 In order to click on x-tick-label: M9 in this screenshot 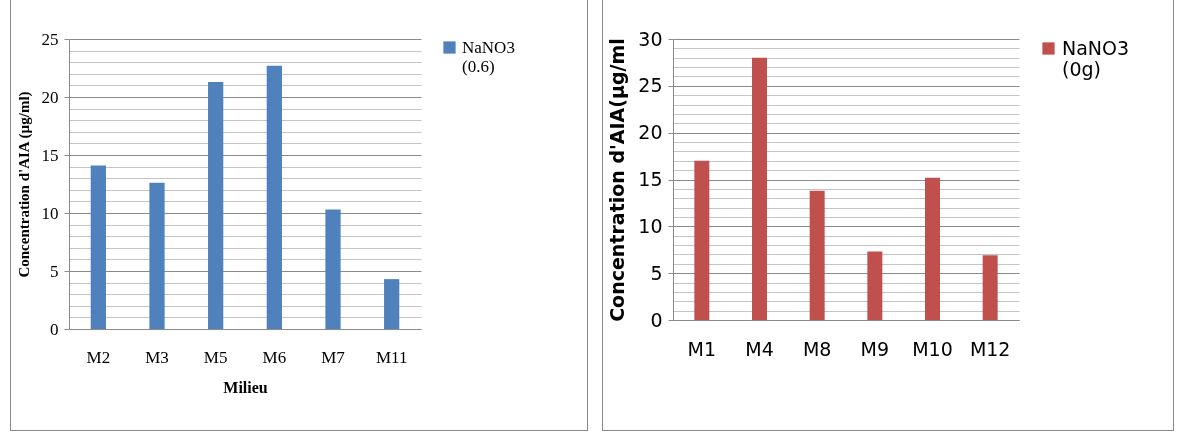, I will do `click(875, 348)`.